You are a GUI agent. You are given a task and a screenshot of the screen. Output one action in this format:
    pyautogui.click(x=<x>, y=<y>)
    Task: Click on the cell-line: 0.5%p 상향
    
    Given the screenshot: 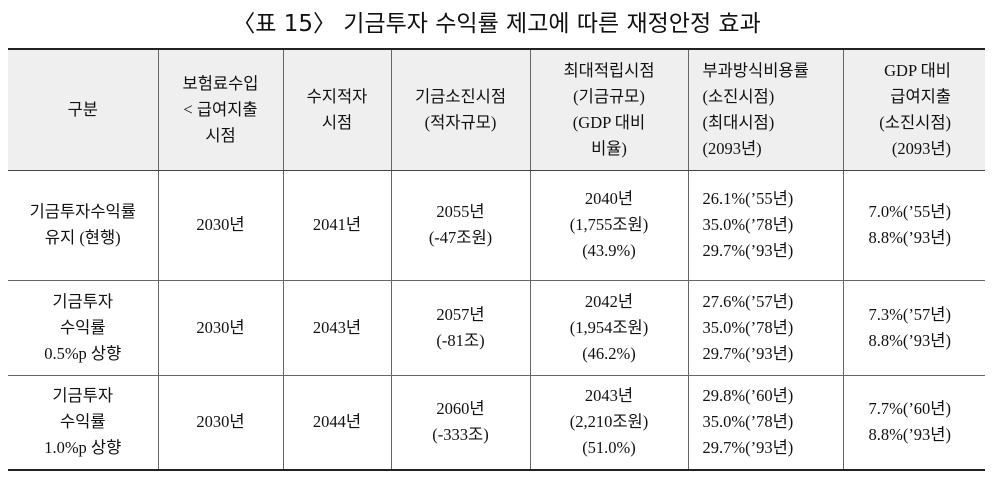 What is the action you would take?
    pyautogui.click(x=83, y=353)
    